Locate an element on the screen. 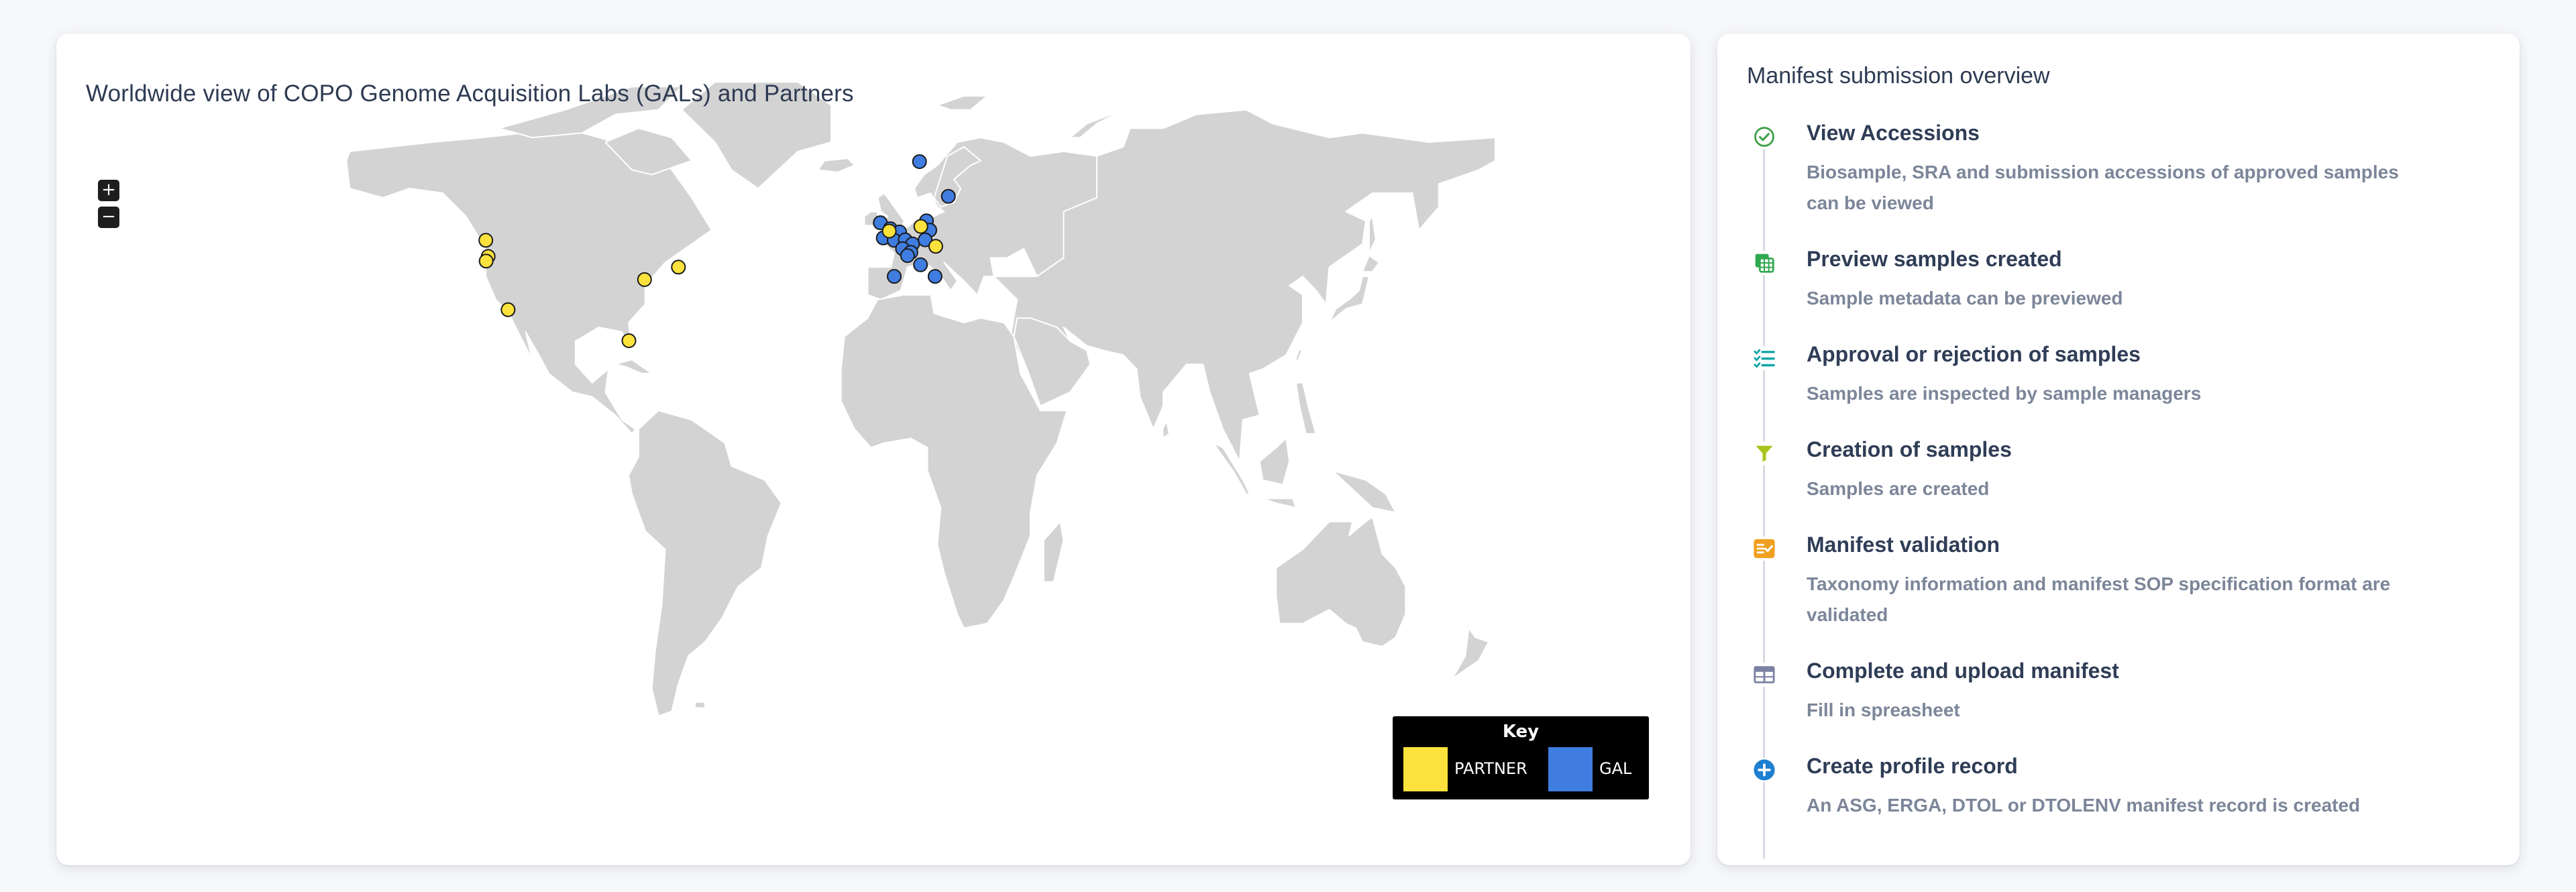 The width and height of the screenshot is (2576, 892). copy-grid-icon is located at coordinates (1764, 263).